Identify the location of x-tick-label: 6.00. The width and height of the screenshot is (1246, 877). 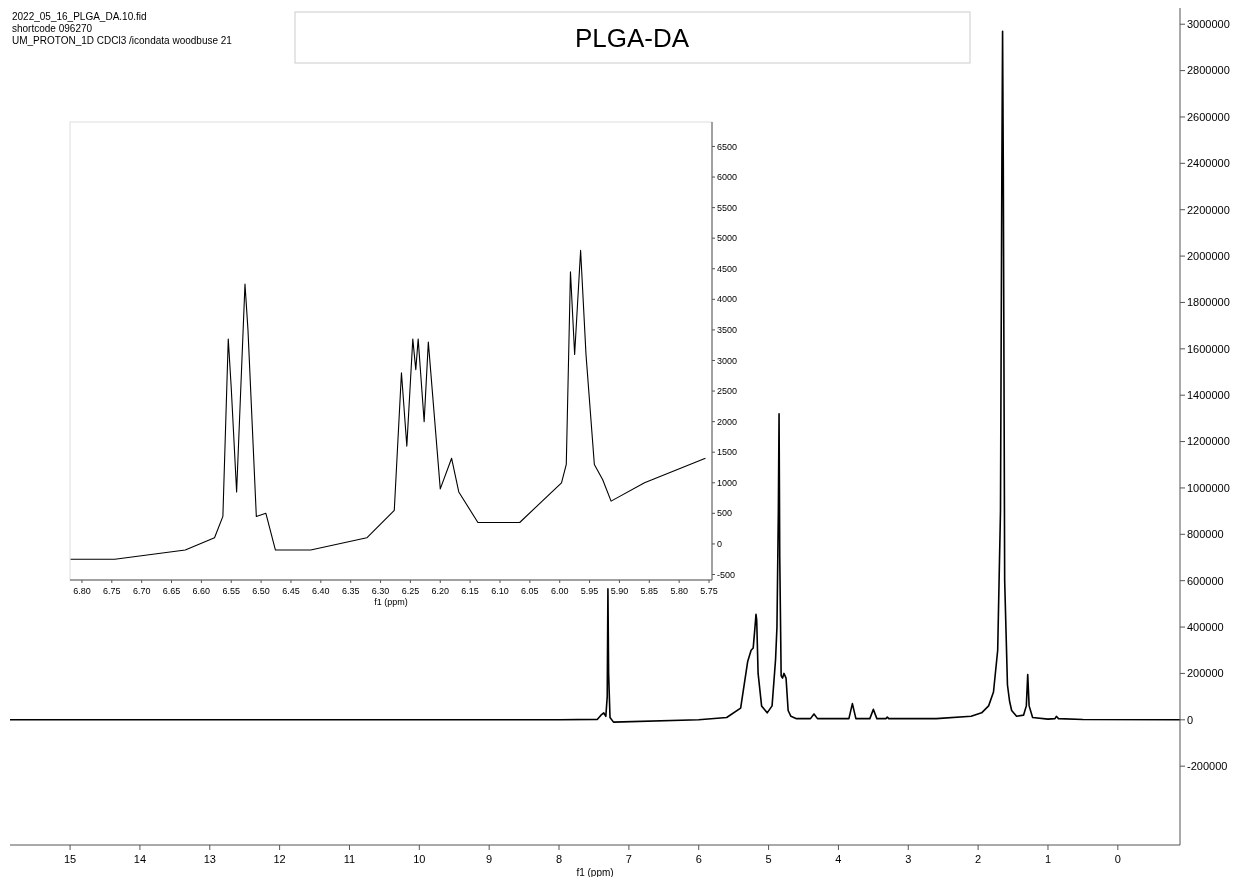
(559, 591).